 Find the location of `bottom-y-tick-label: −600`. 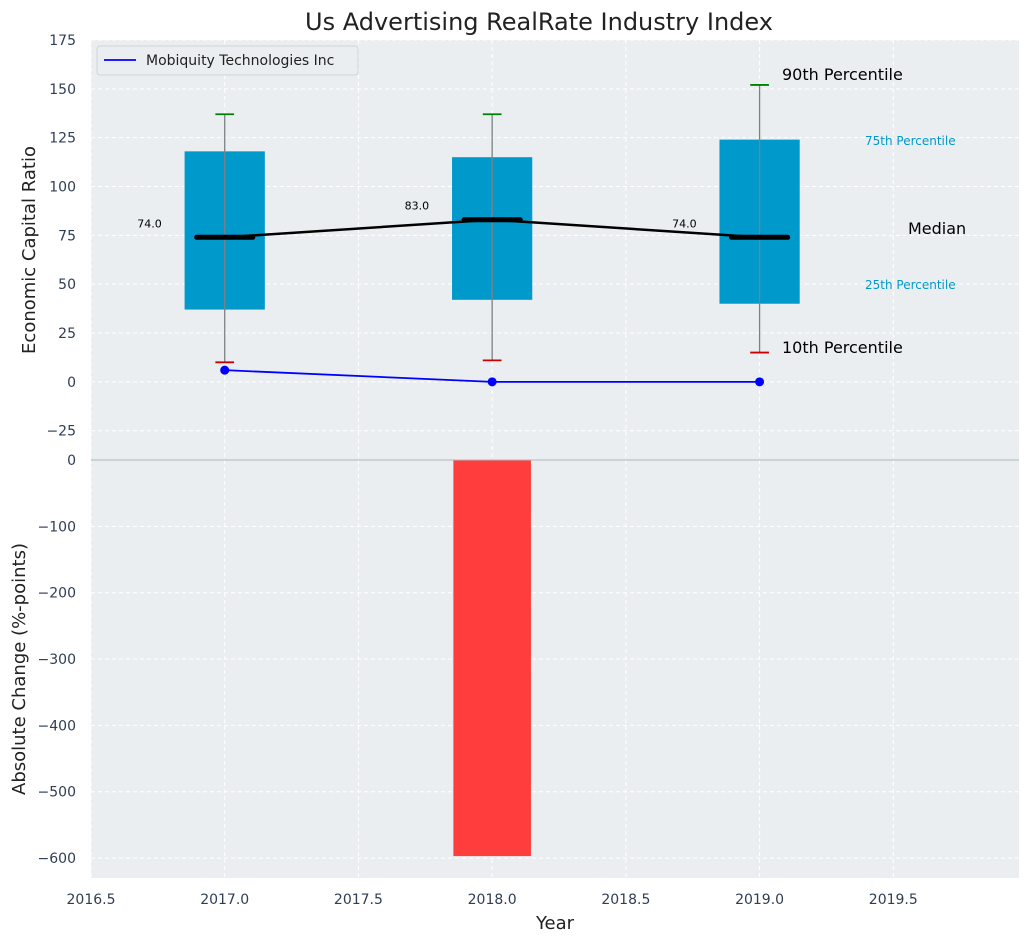

bottom-y-tick-label: −600 is located at coordinates (57, 859).